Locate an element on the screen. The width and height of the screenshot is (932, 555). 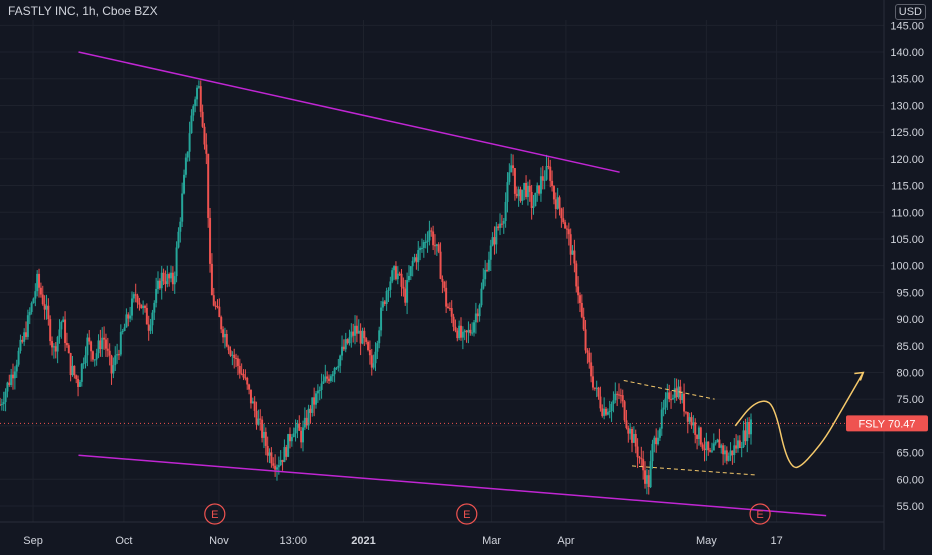
y-tick-label: 100.00 is located at coordinates (907, 267).